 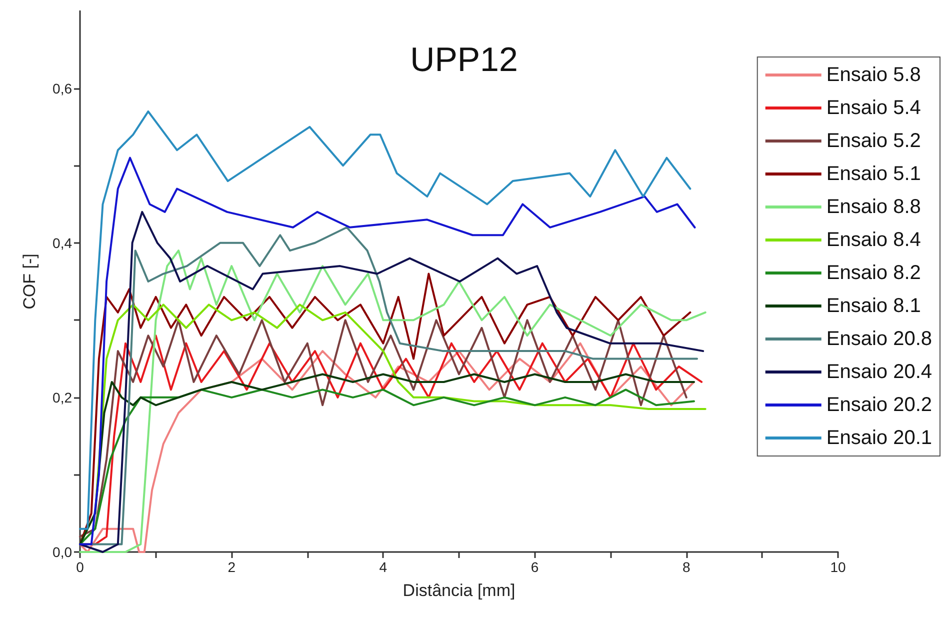 I want to click on legend-label: Ensaio 8.2, so click(x=873, y=273).